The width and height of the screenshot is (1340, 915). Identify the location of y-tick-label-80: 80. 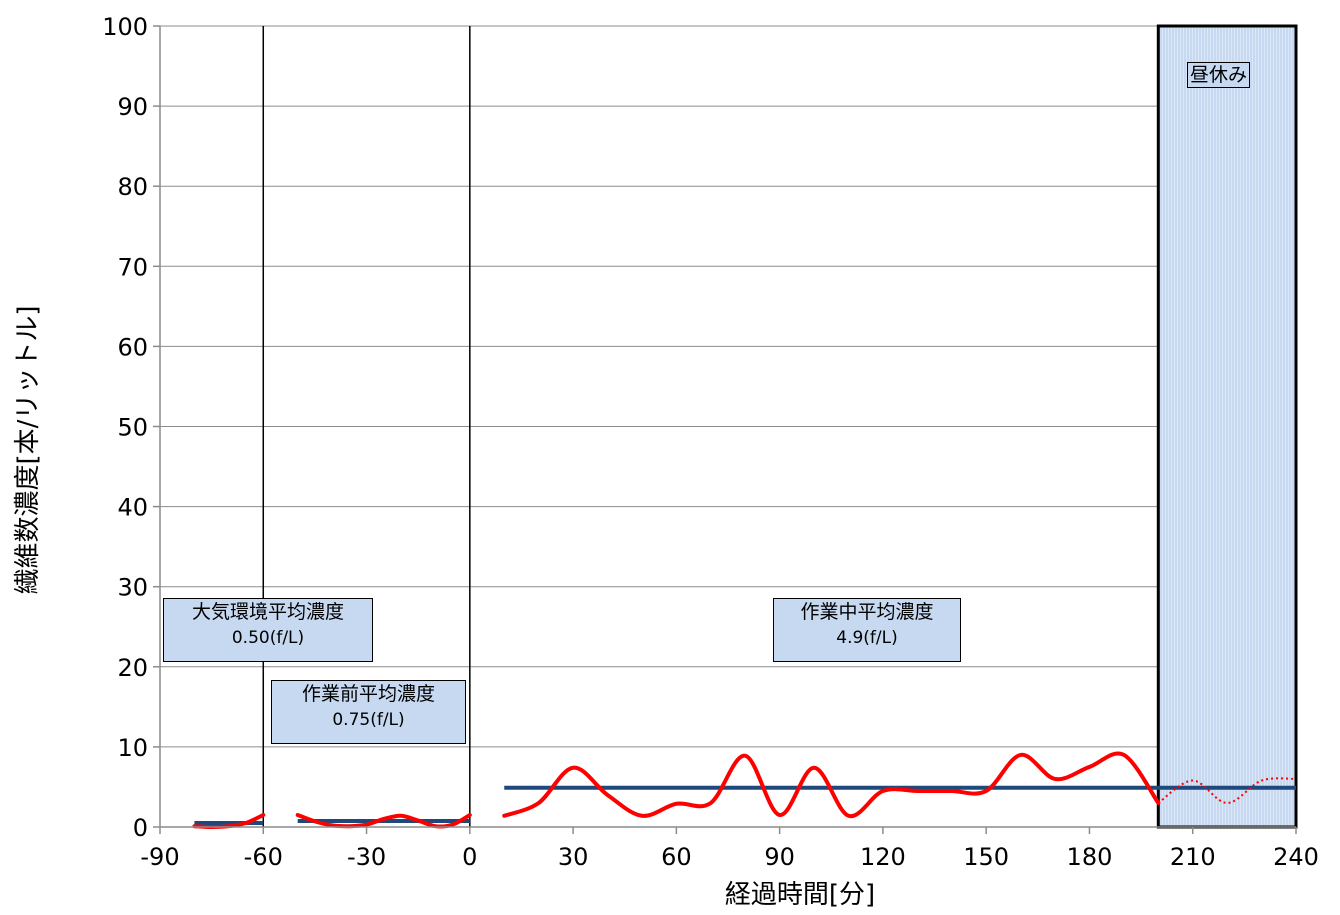
(132, 187).